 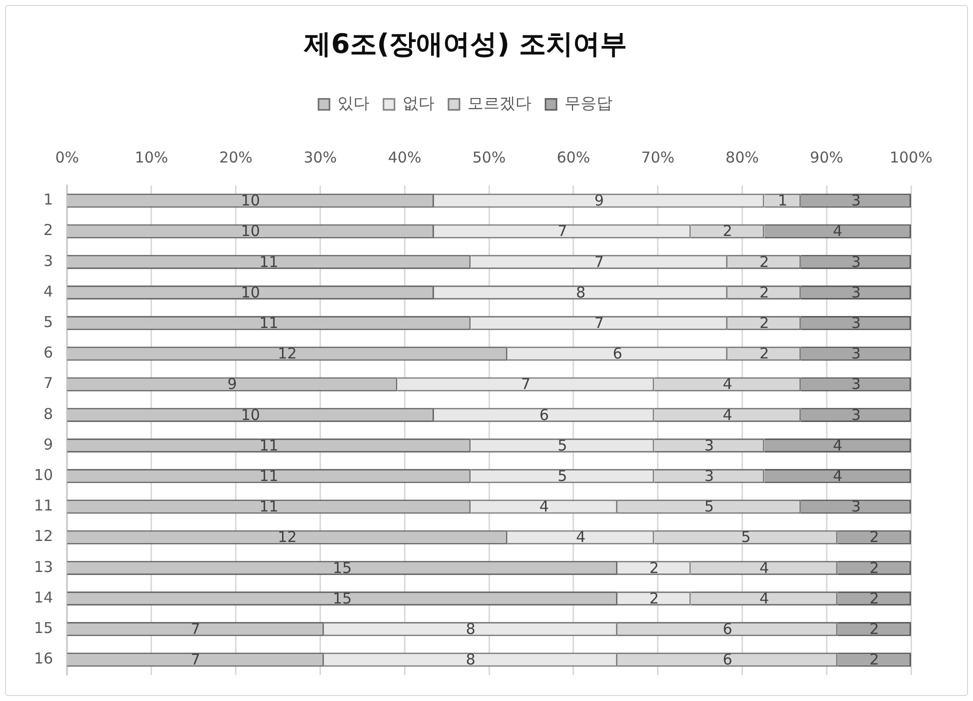 I want to click on y-tick-label: 2, so click(x=49, y=230).